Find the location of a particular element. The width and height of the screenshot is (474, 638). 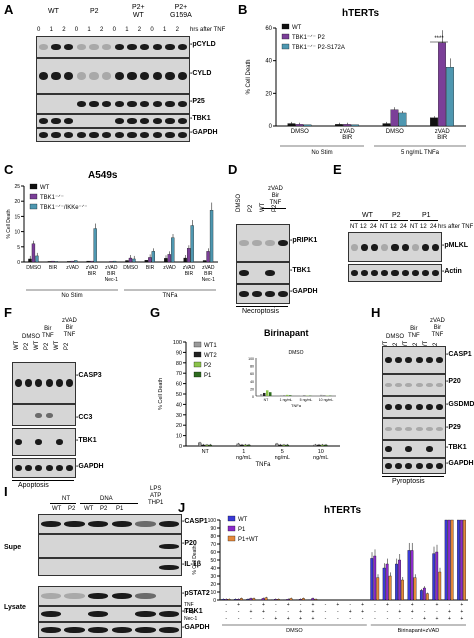

panel-letter-i: I is located at coordinates (6, 491).